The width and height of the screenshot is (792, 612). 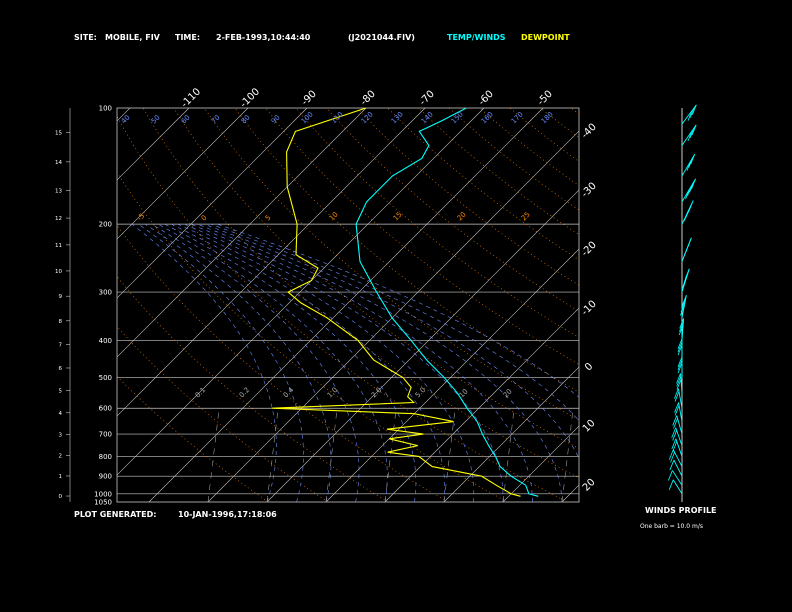 I want to click on mixing-ratio-label: 0.4, so click(x=289, y=392).